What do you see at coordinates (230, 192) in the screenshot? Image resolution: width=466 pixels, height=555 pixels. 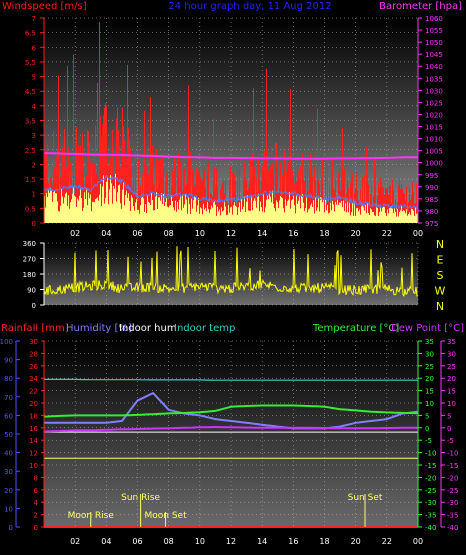 I see `avg-wind-line` at bounding box center [230, 192].